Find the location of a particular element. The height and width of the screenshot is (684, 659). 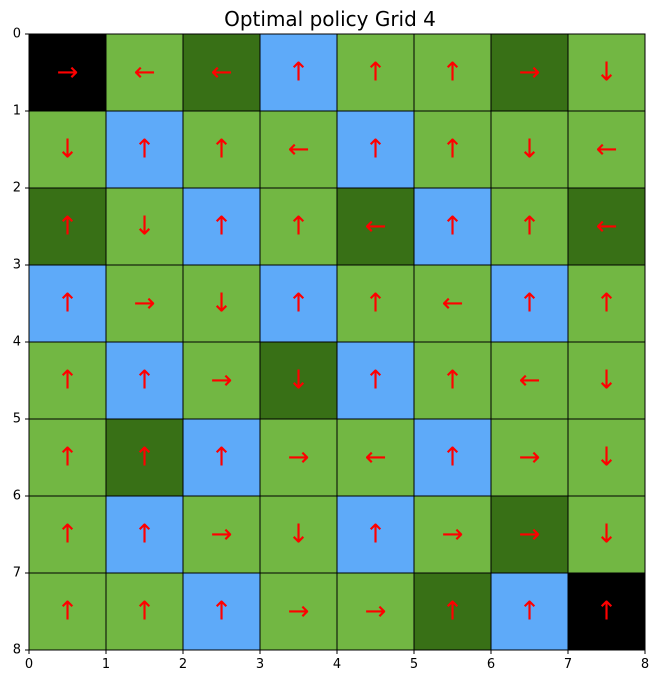

grid-cell-r6-c0 is located at coordinates (67, 534).